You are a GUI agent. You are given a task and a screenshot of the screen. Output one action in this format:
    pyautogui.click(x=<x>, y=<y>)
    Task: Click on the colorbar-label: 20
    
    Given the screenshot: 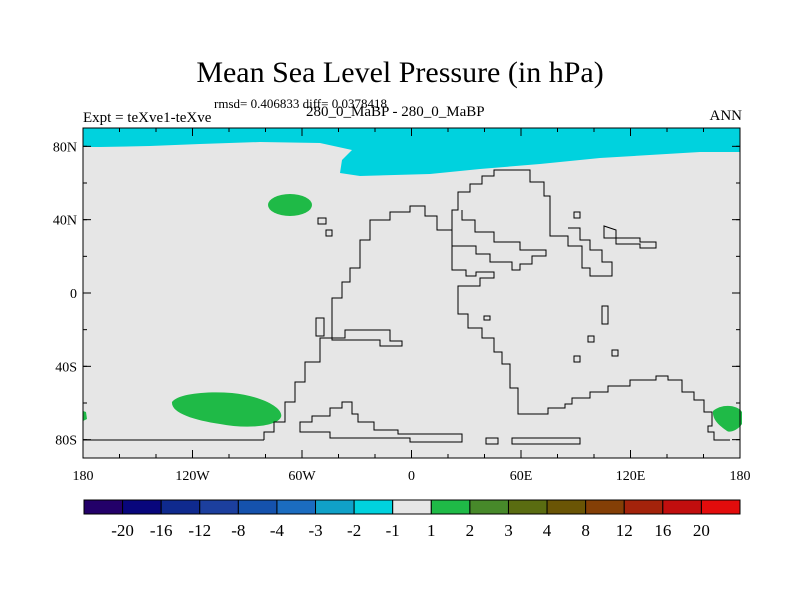 What is the action you would take?
    pyautogui.click(x=701, y=530)
    